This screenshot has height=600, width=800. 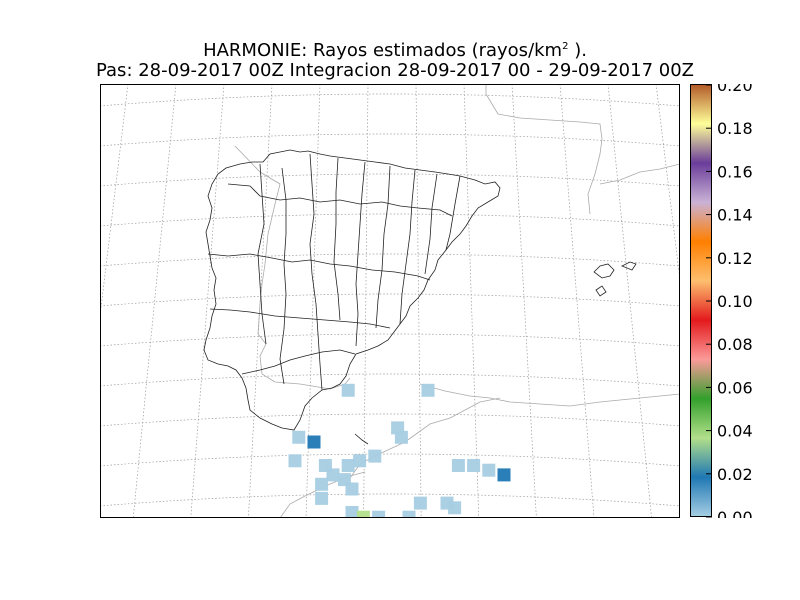 What do you see at coordinates (735, 128) in the screenshot?
I see `colorbar-tick-label: 0.18` at bounding box center [735, 128].